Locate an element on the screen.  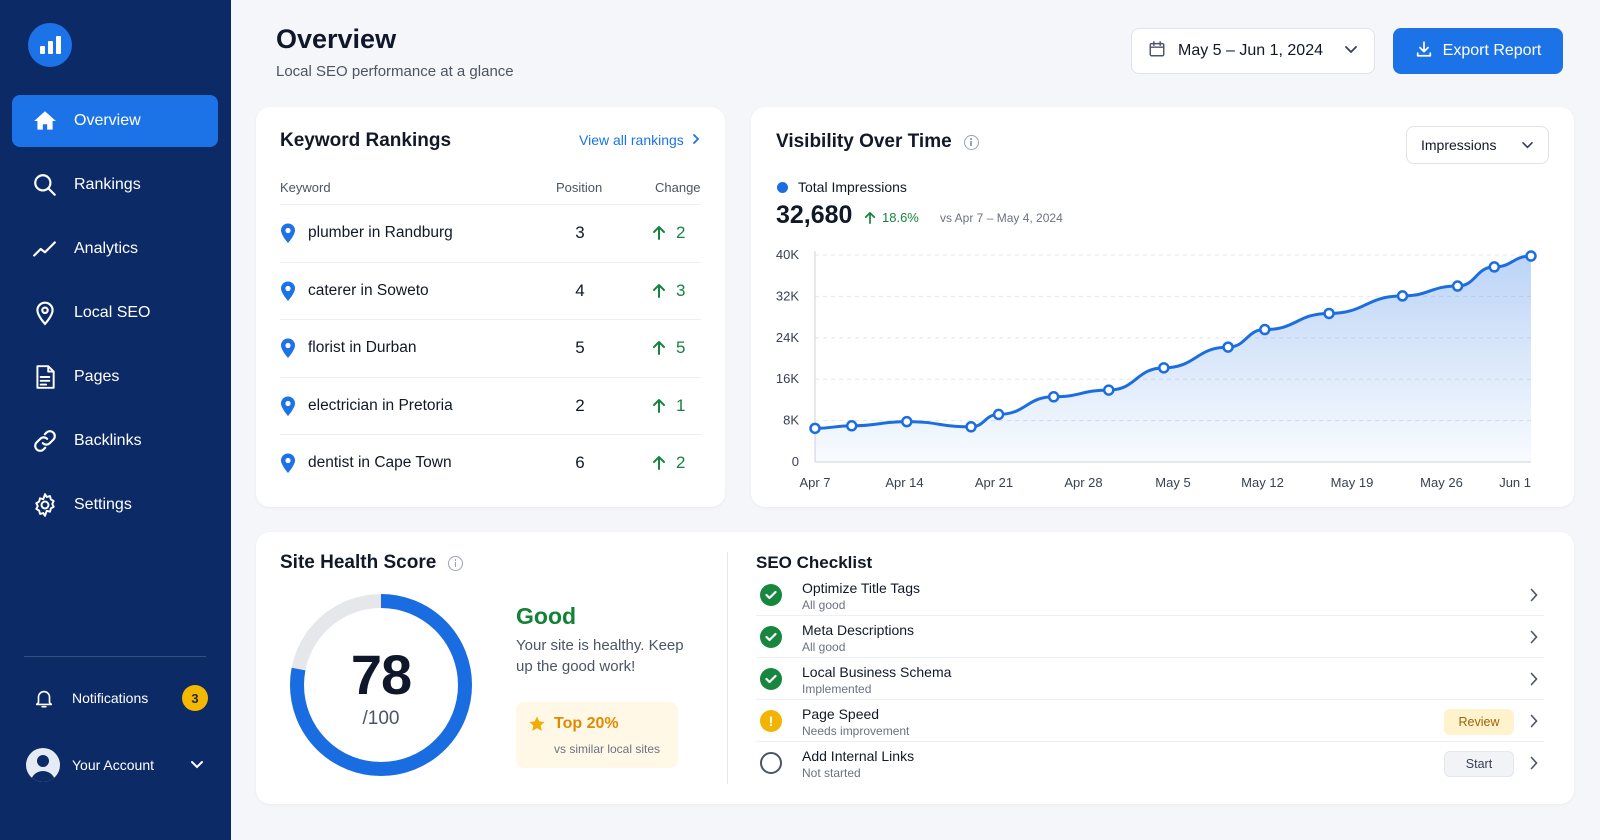
review-button: Review is located at coordinates (1479, 722).